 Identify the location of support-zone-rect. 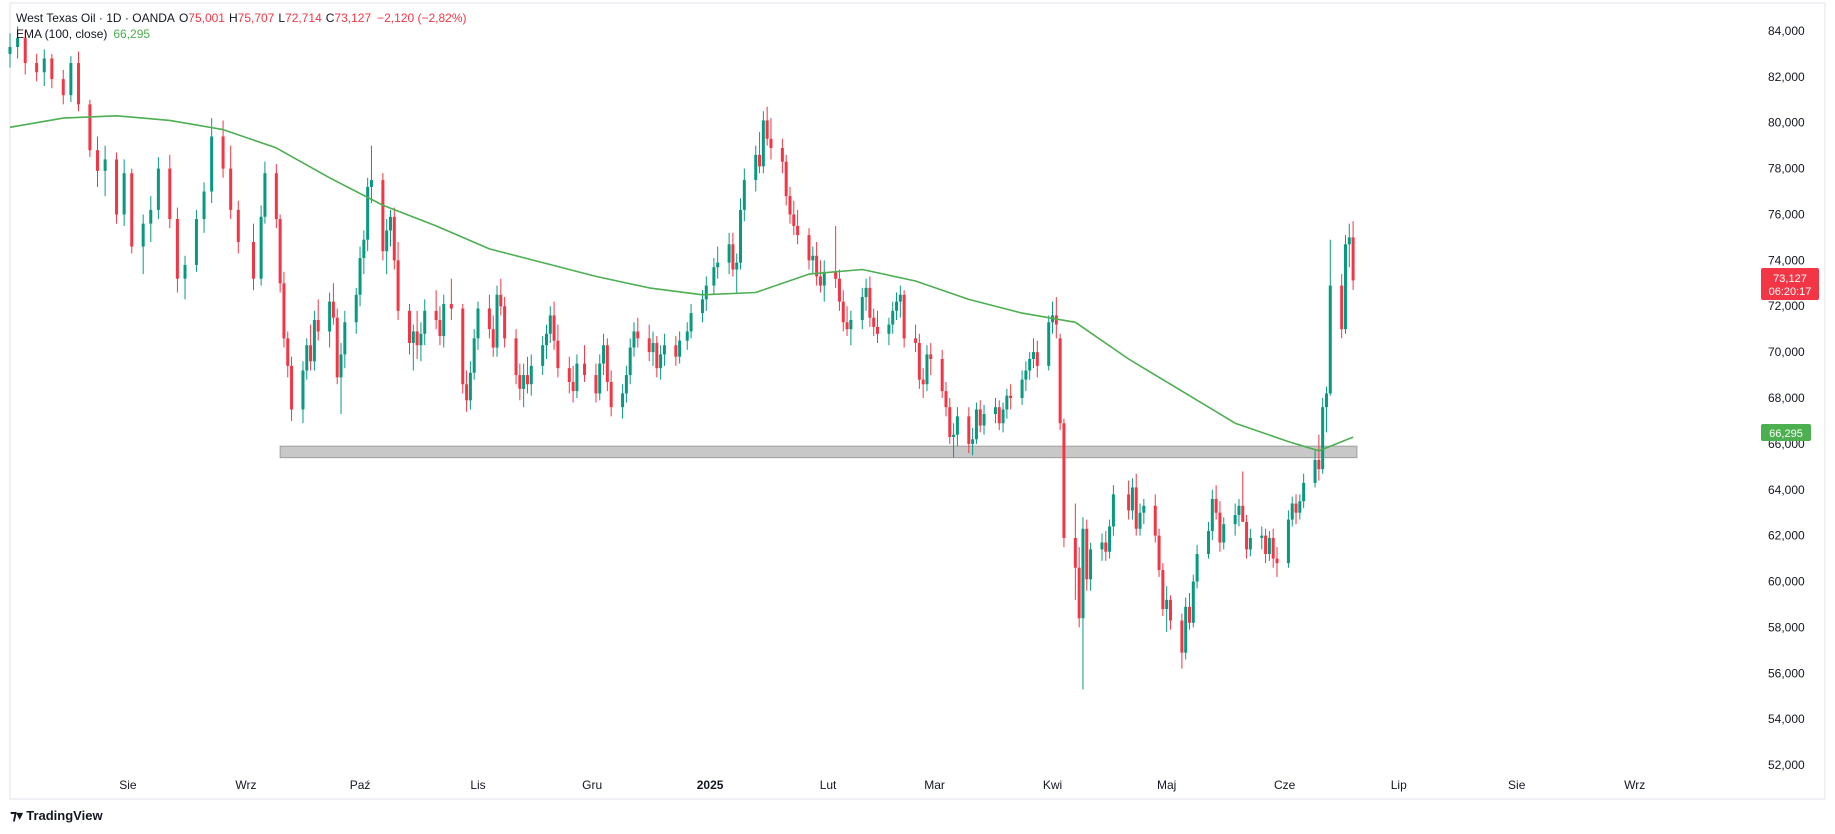
(818, 452).